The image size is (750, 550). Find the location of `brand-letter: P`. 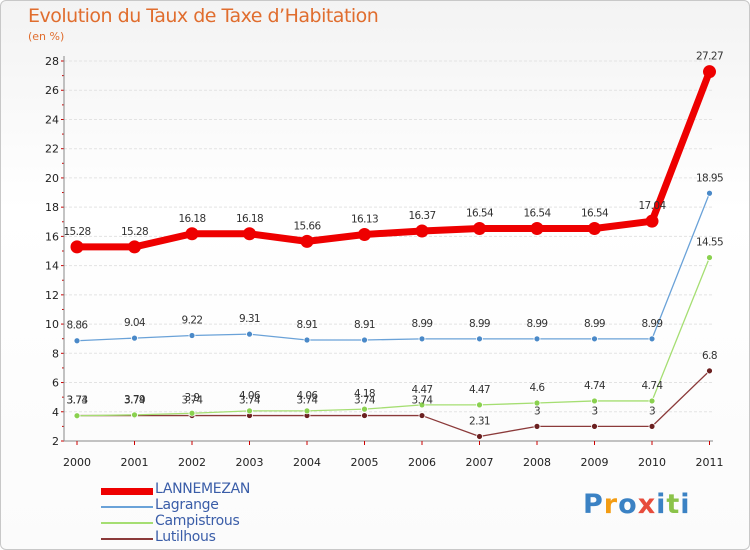

brand-letter: P is located at coordinates (593, 504).